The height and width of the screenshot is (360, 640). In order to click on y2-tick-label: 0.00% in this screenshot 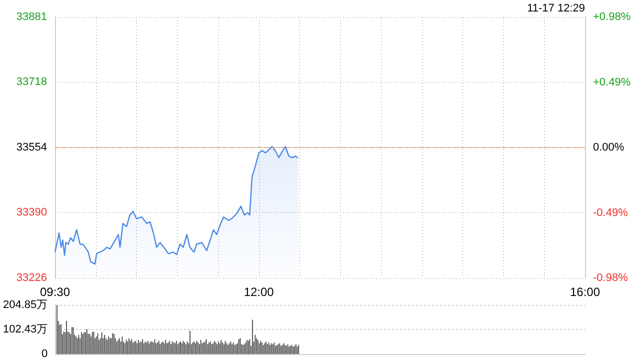, I will do `click(608, 148)`.